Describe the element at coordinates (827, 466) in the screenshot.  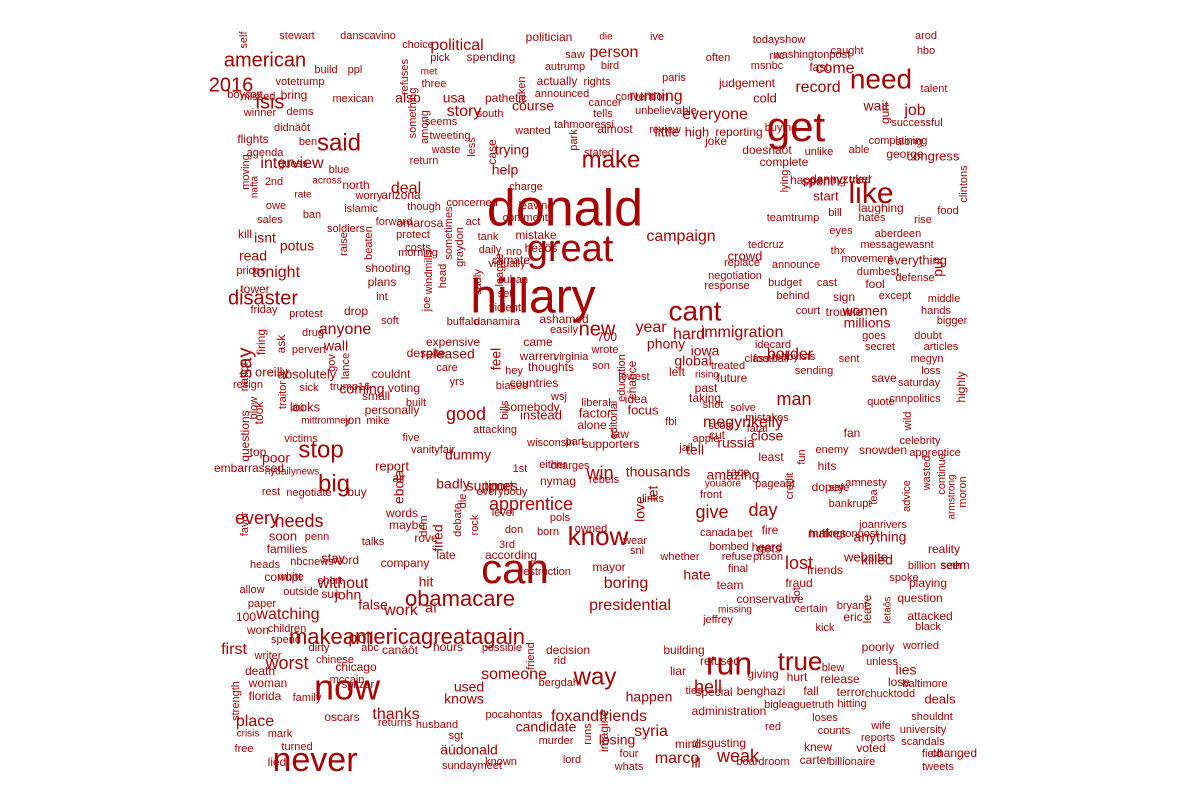
I see `cloud-word: hits` at that location.